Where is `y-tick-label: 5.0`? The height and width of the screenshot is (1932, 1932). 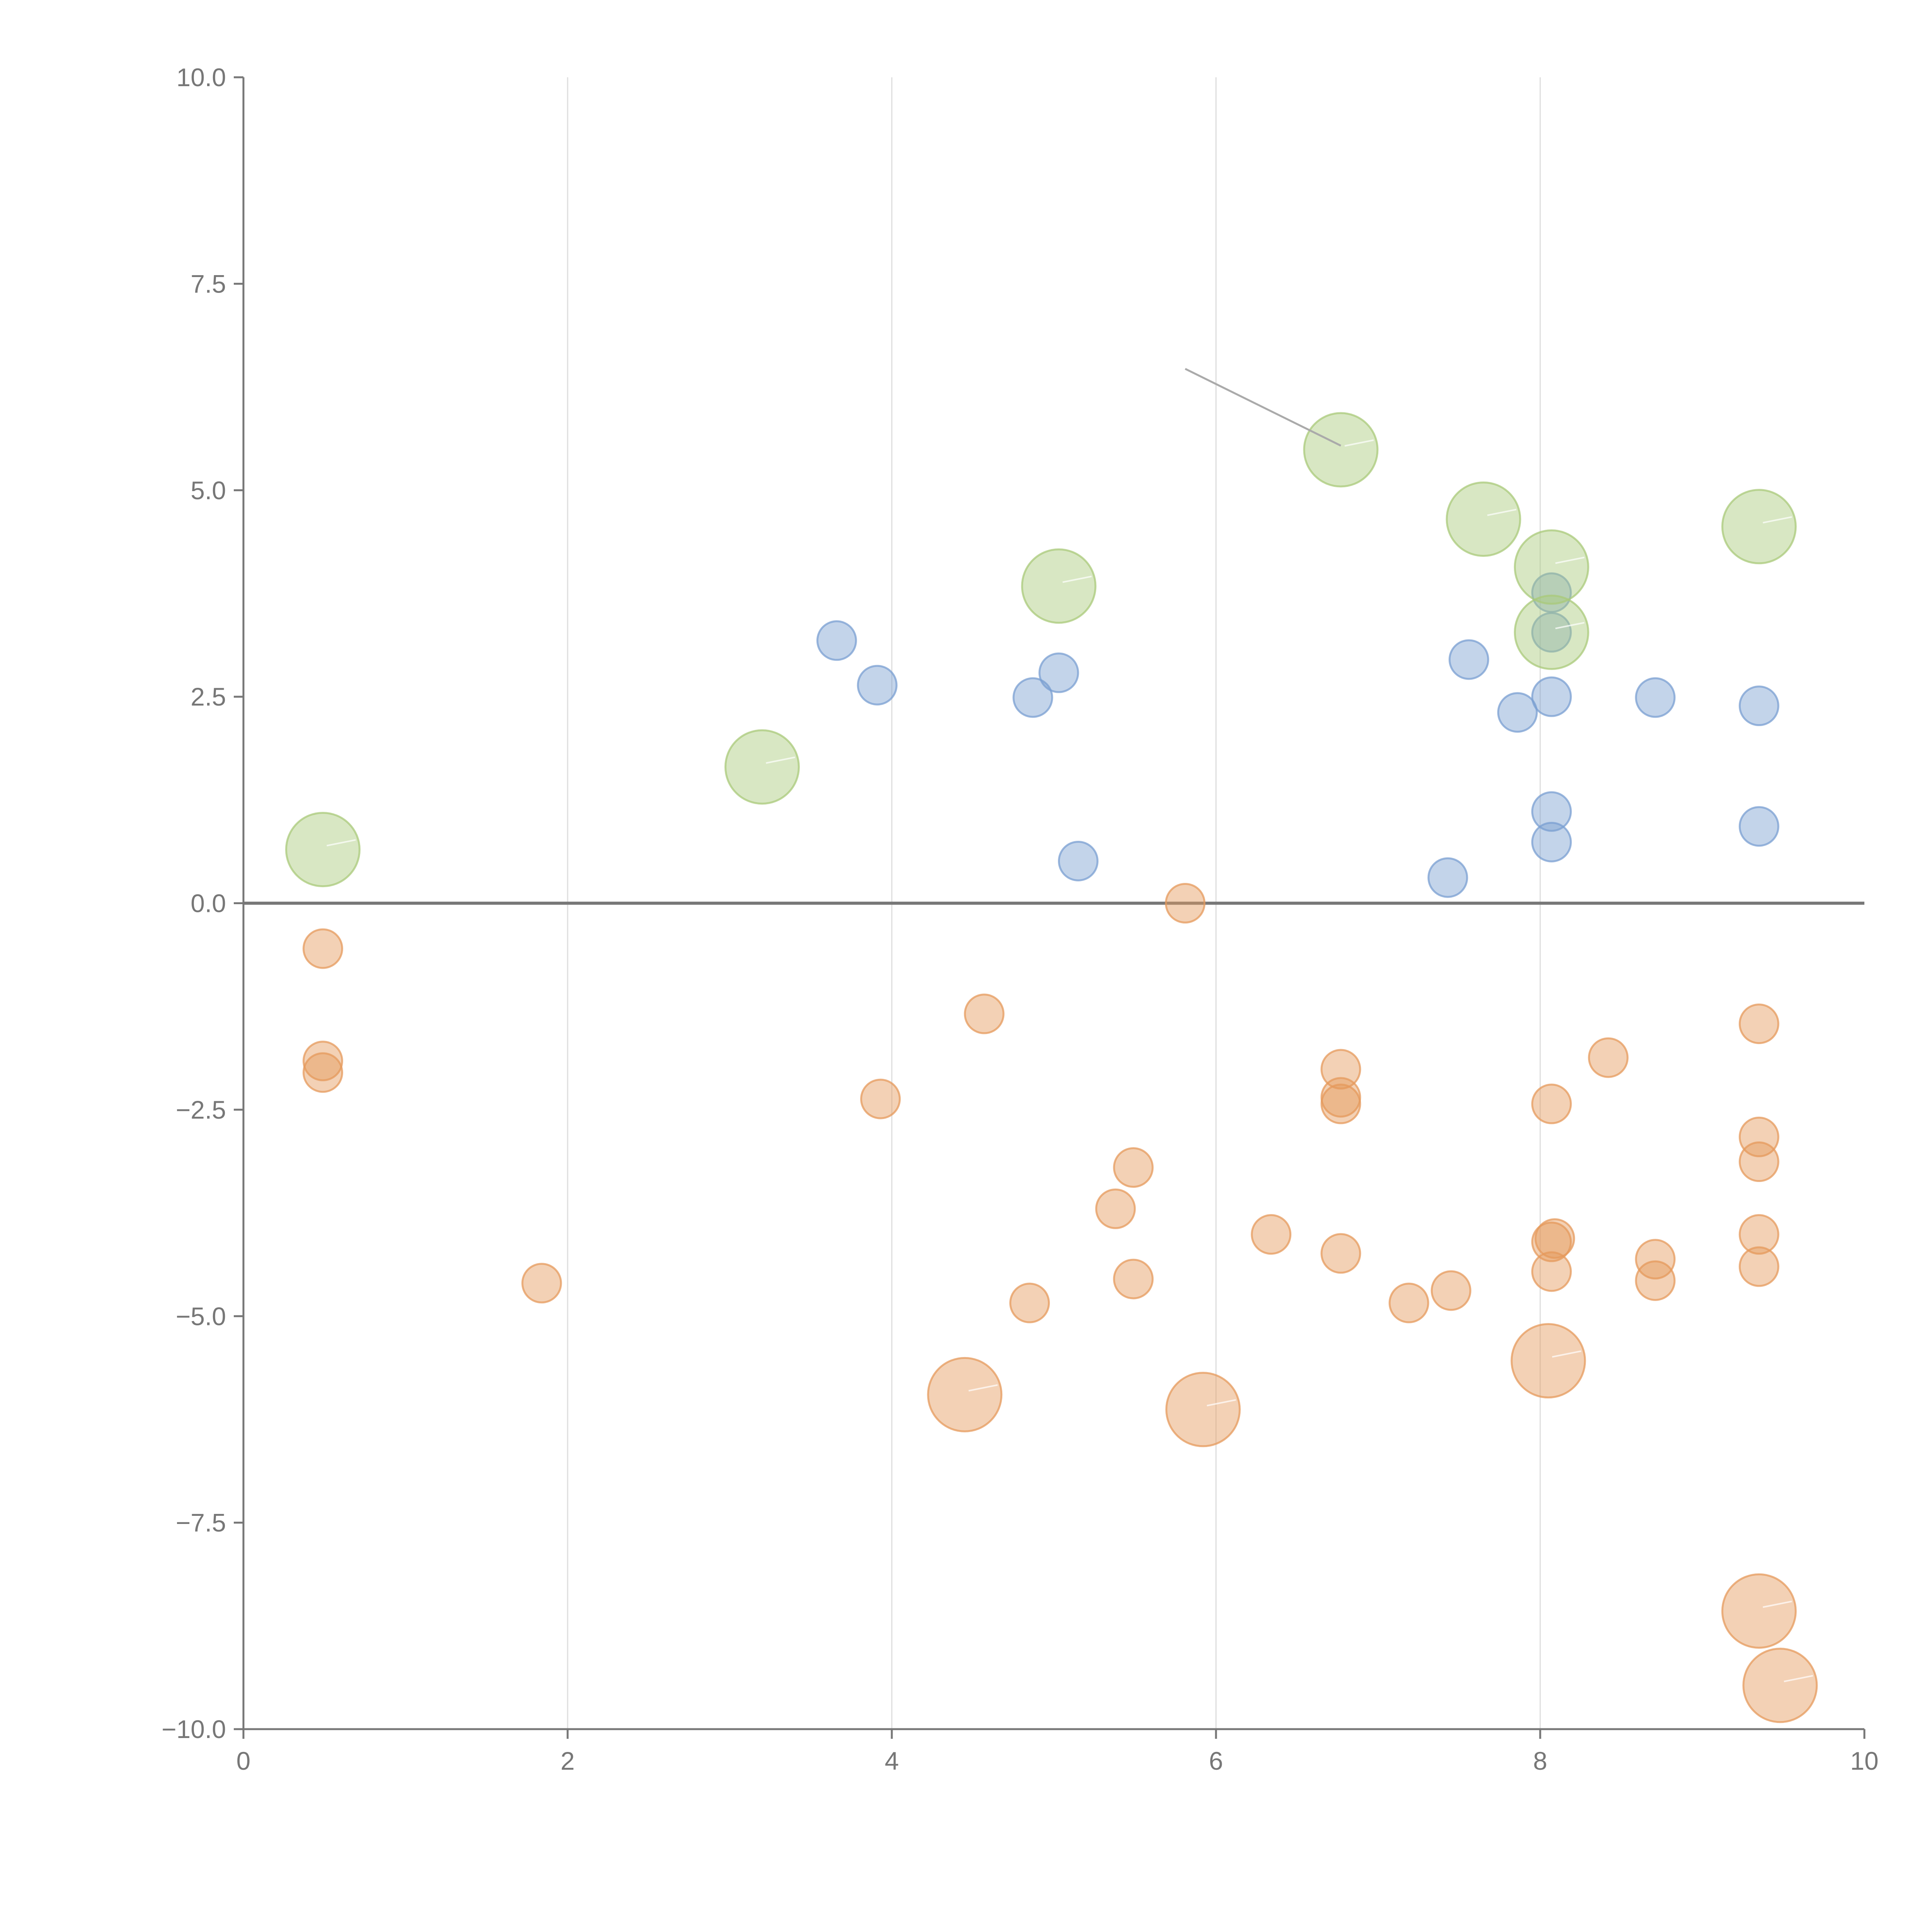
y-tick-label: 5.0 is located at coordinates (208, 491).